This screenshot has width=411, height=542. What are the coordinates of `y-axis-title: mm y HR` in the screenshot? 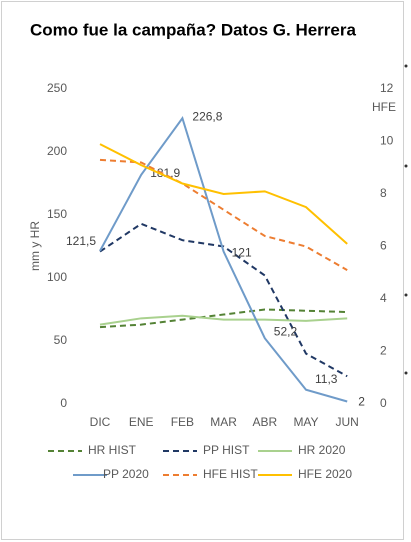 It's located at (35, 246).